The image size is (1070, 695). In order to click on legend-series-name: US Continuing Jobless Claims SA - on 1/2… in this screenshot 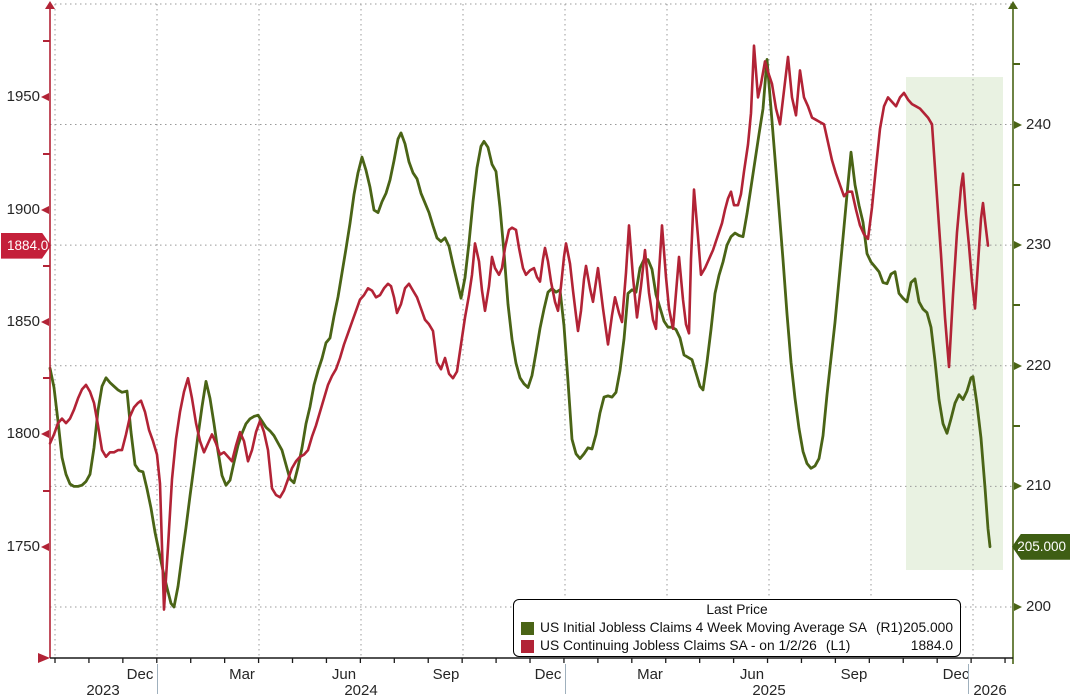, I will do `click(678, 645)`.